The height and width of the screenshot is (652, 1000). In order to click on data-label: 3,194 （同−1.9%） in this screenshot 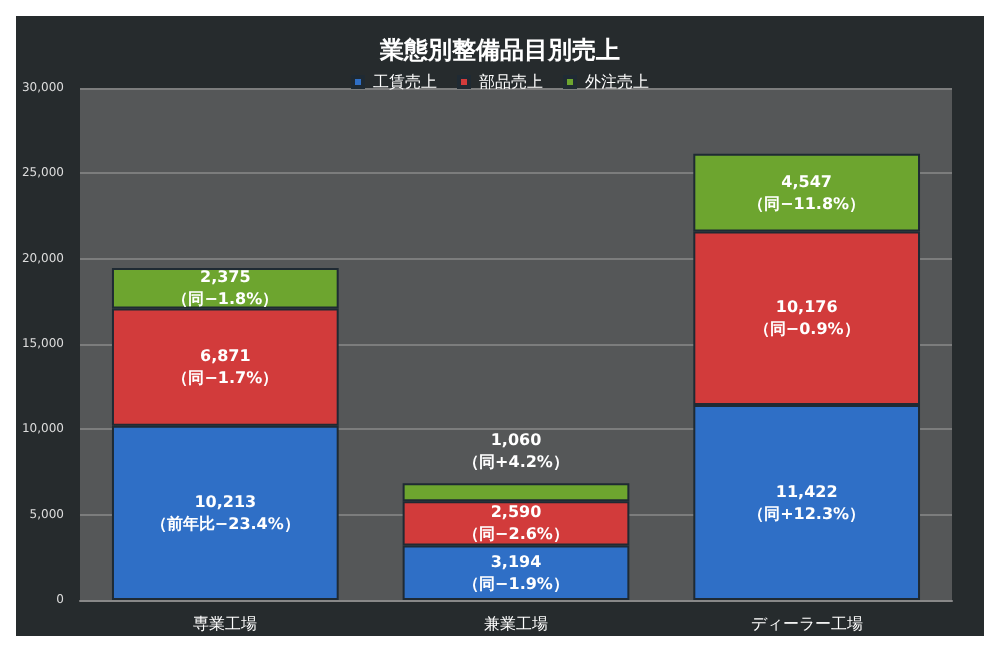, I will do `click(516, 572)`.